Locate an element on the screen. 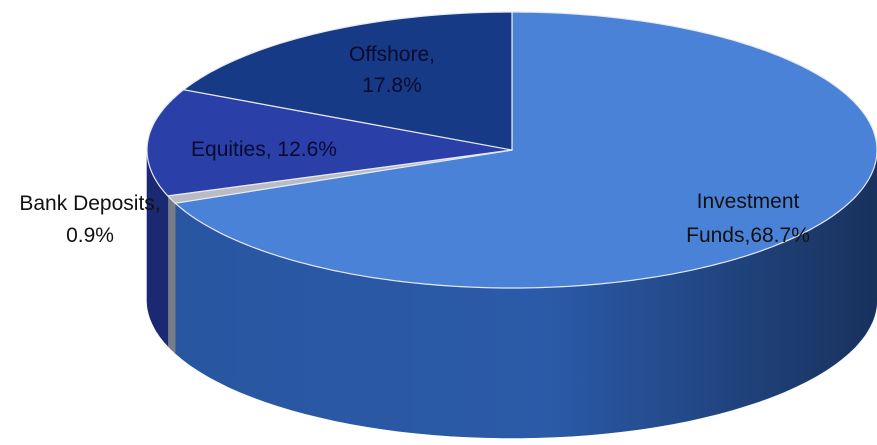 The image size is (877, 445). slice-label-3-line-1: Offshore, is located at coordinates (392, 54).